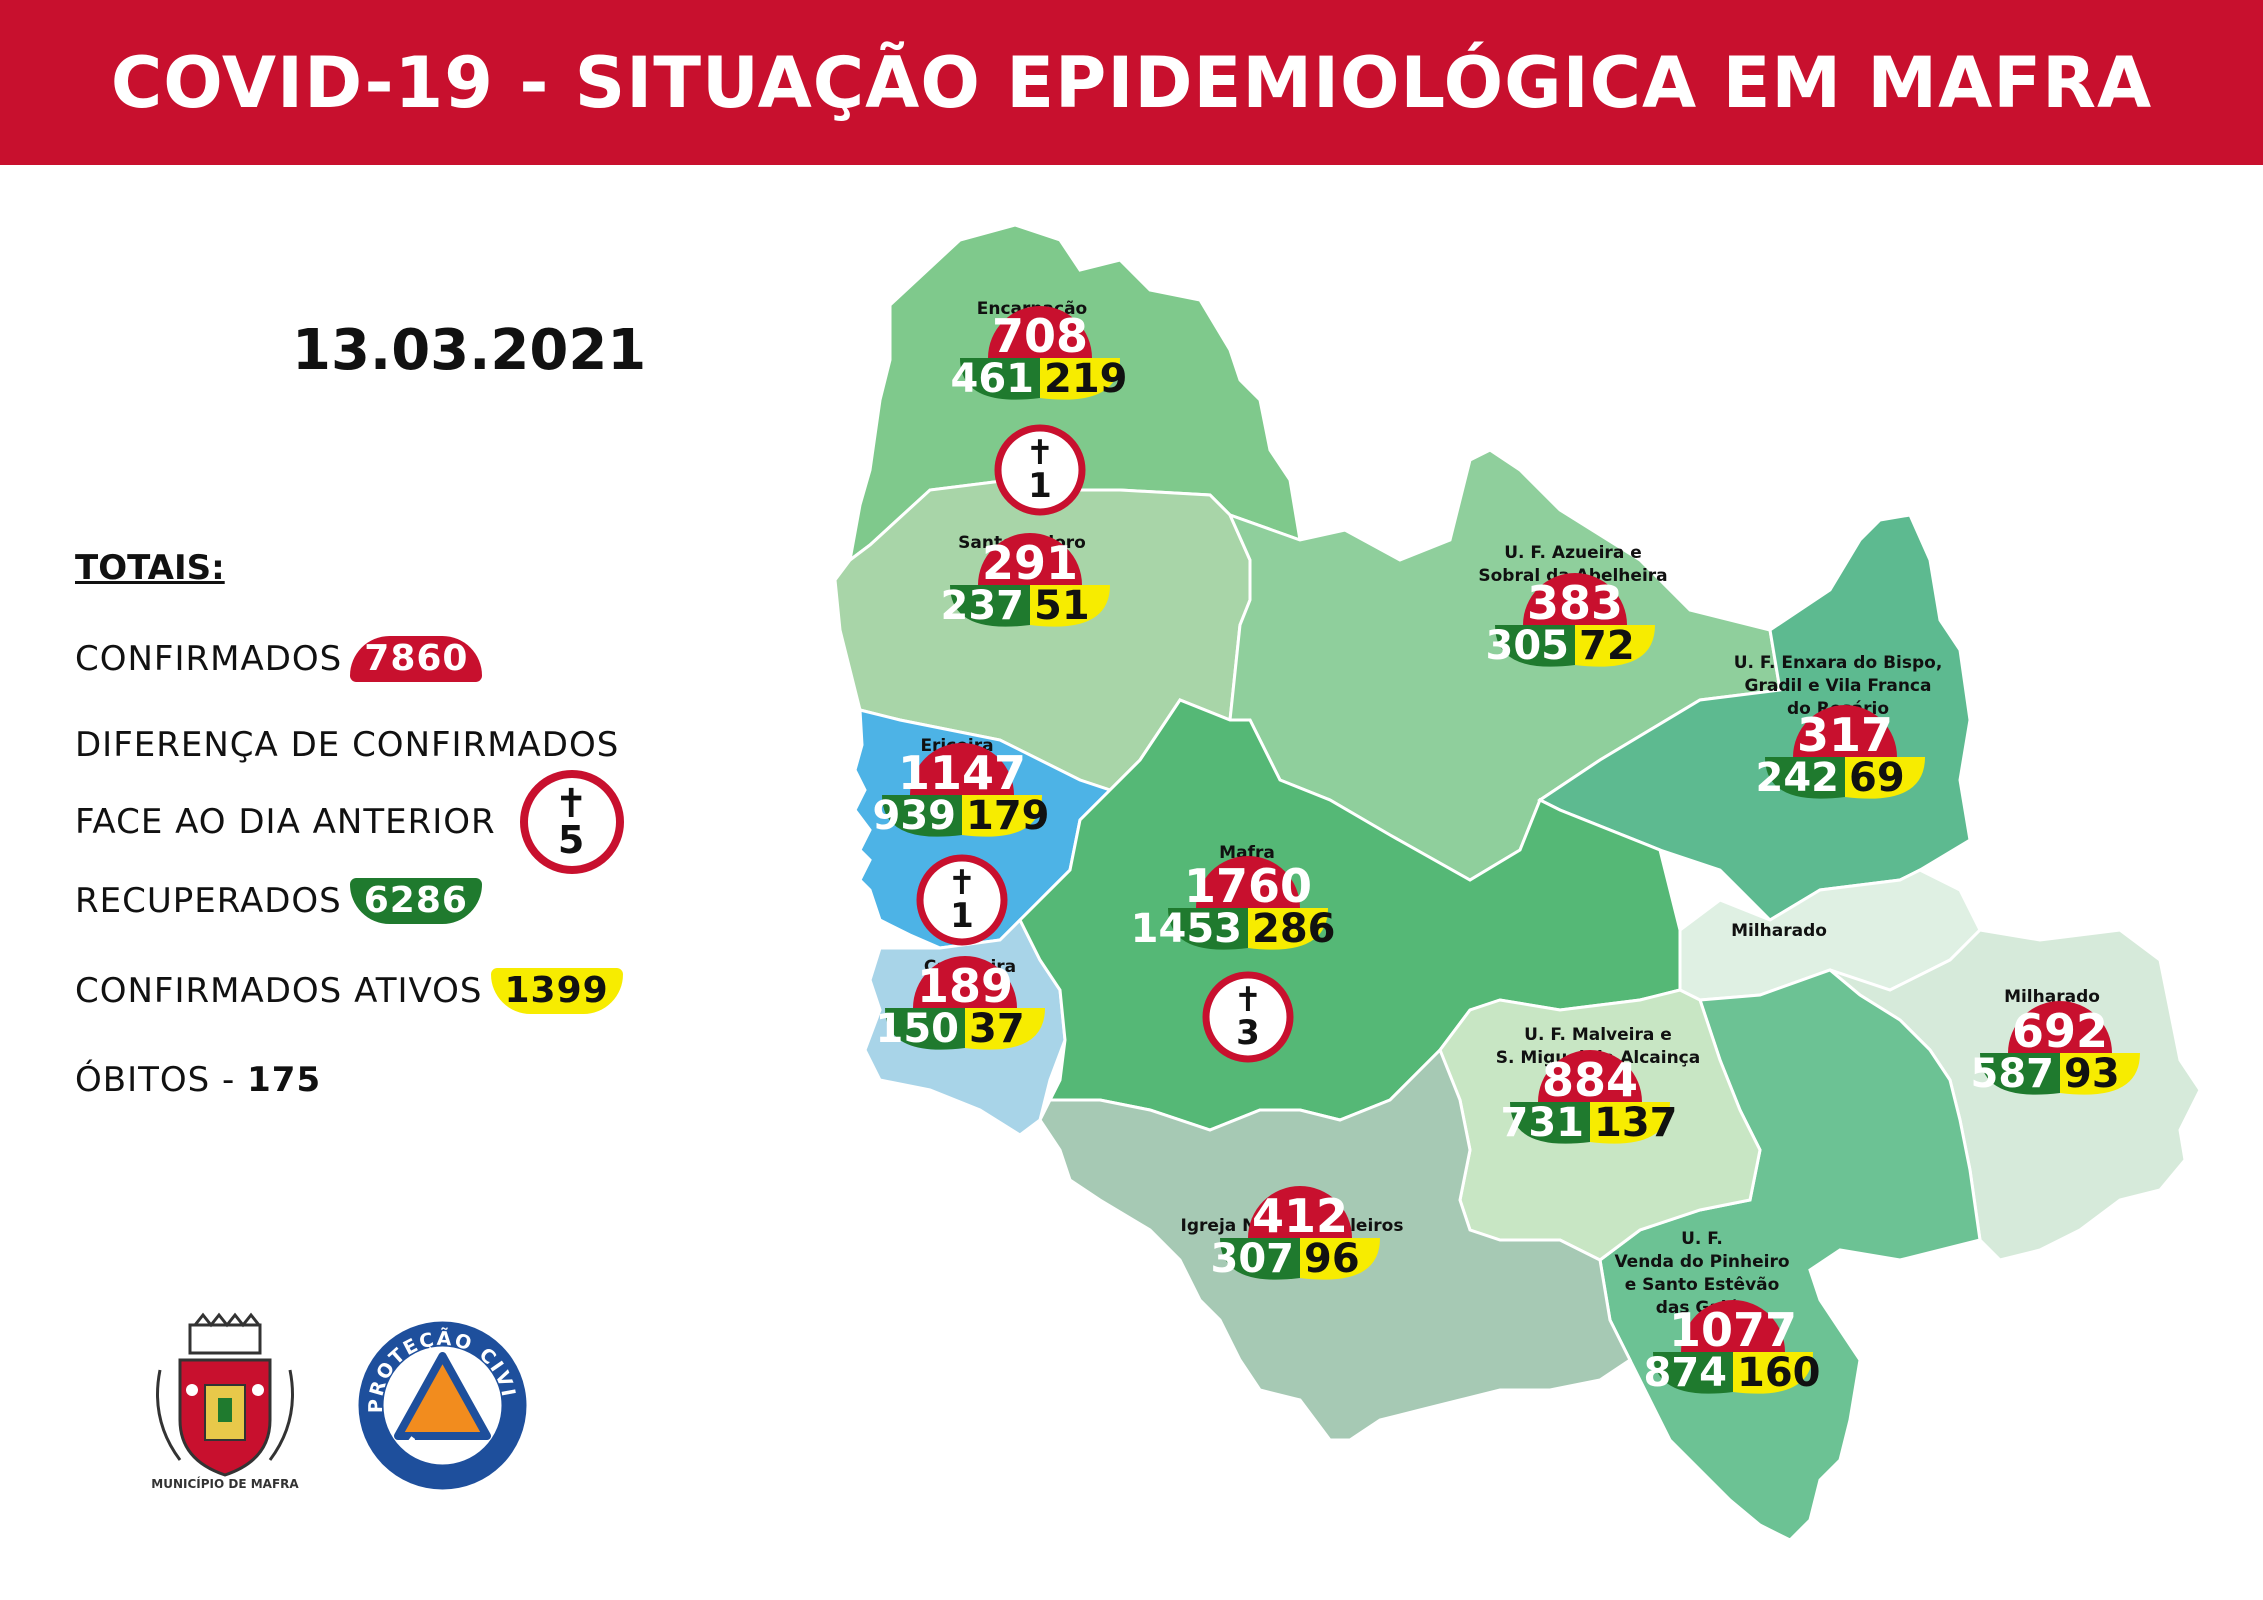 The height and width of the screenshot is (1600, 2263). I want to click on recovered-value: 731, so click(1543, 1123).